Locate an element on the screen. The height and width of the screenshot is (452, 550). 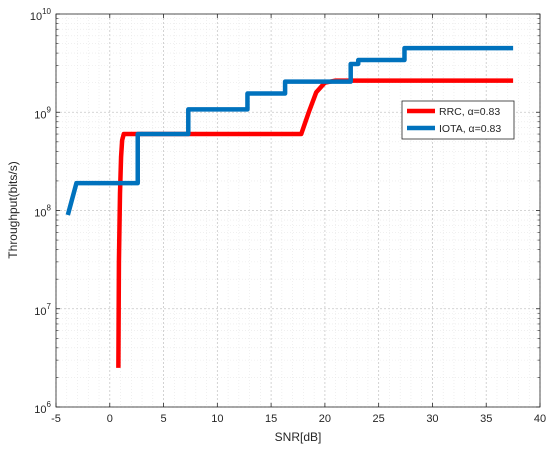
legend: RRC, α=0.83 IOTA, α=0.83 is located at coordinates (458, 120).